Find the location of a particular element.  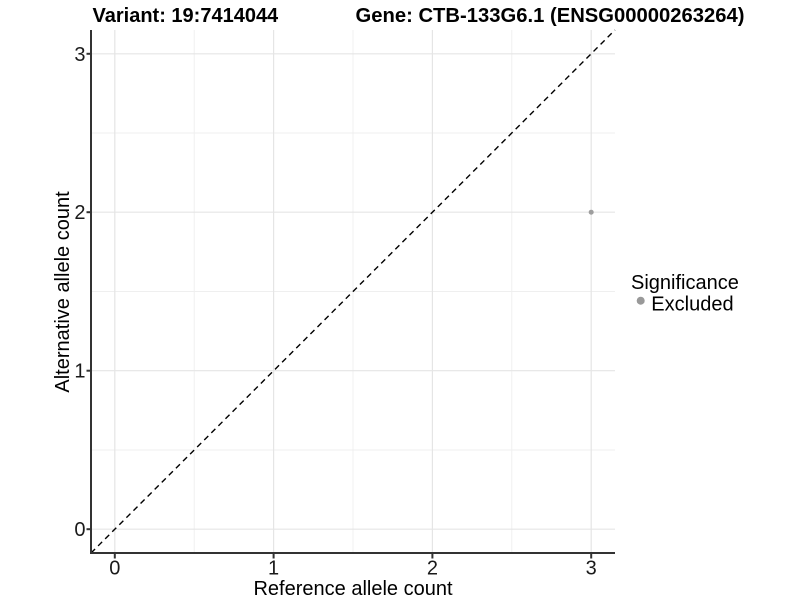

svg-text: Excluded is located at coordinates (692, 304).